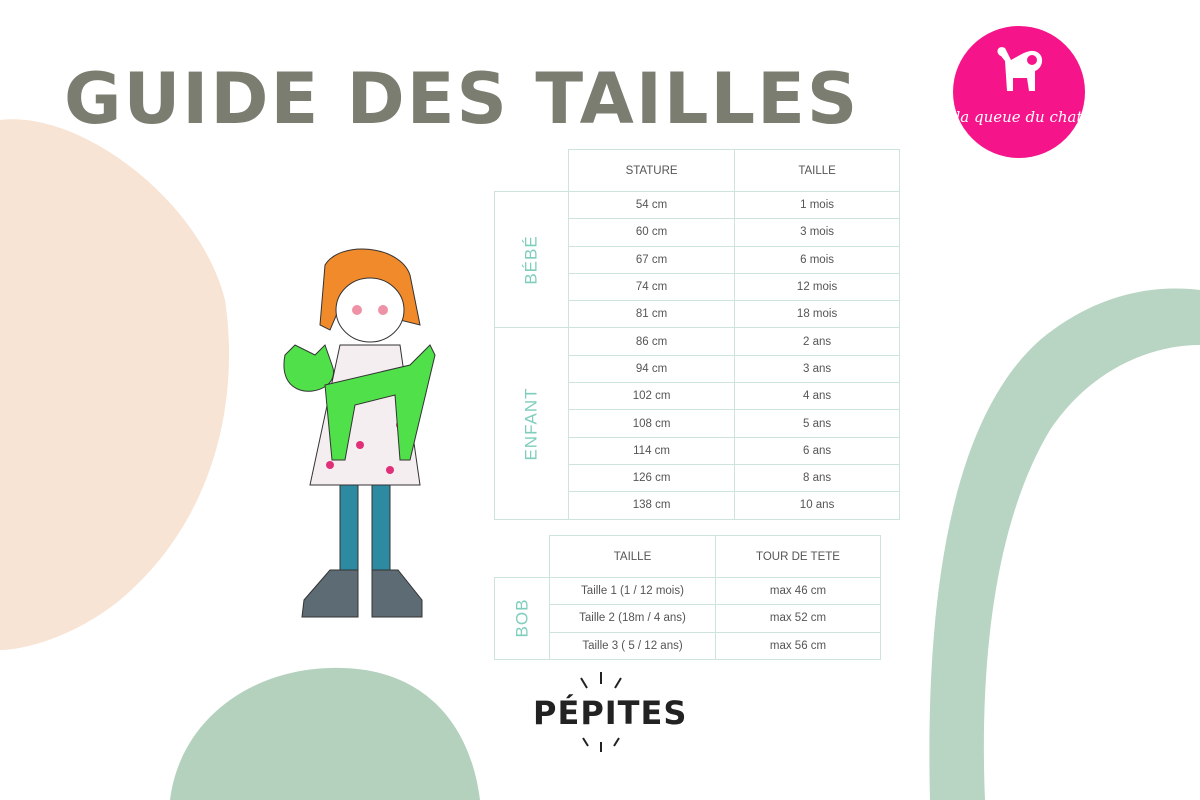 The width and height of the screenshot is (1200, 800). What do you see at coordinates (652, 259) in the screenshot?
I see `table-cell: 67 cm` at bounding box center [652, 259].